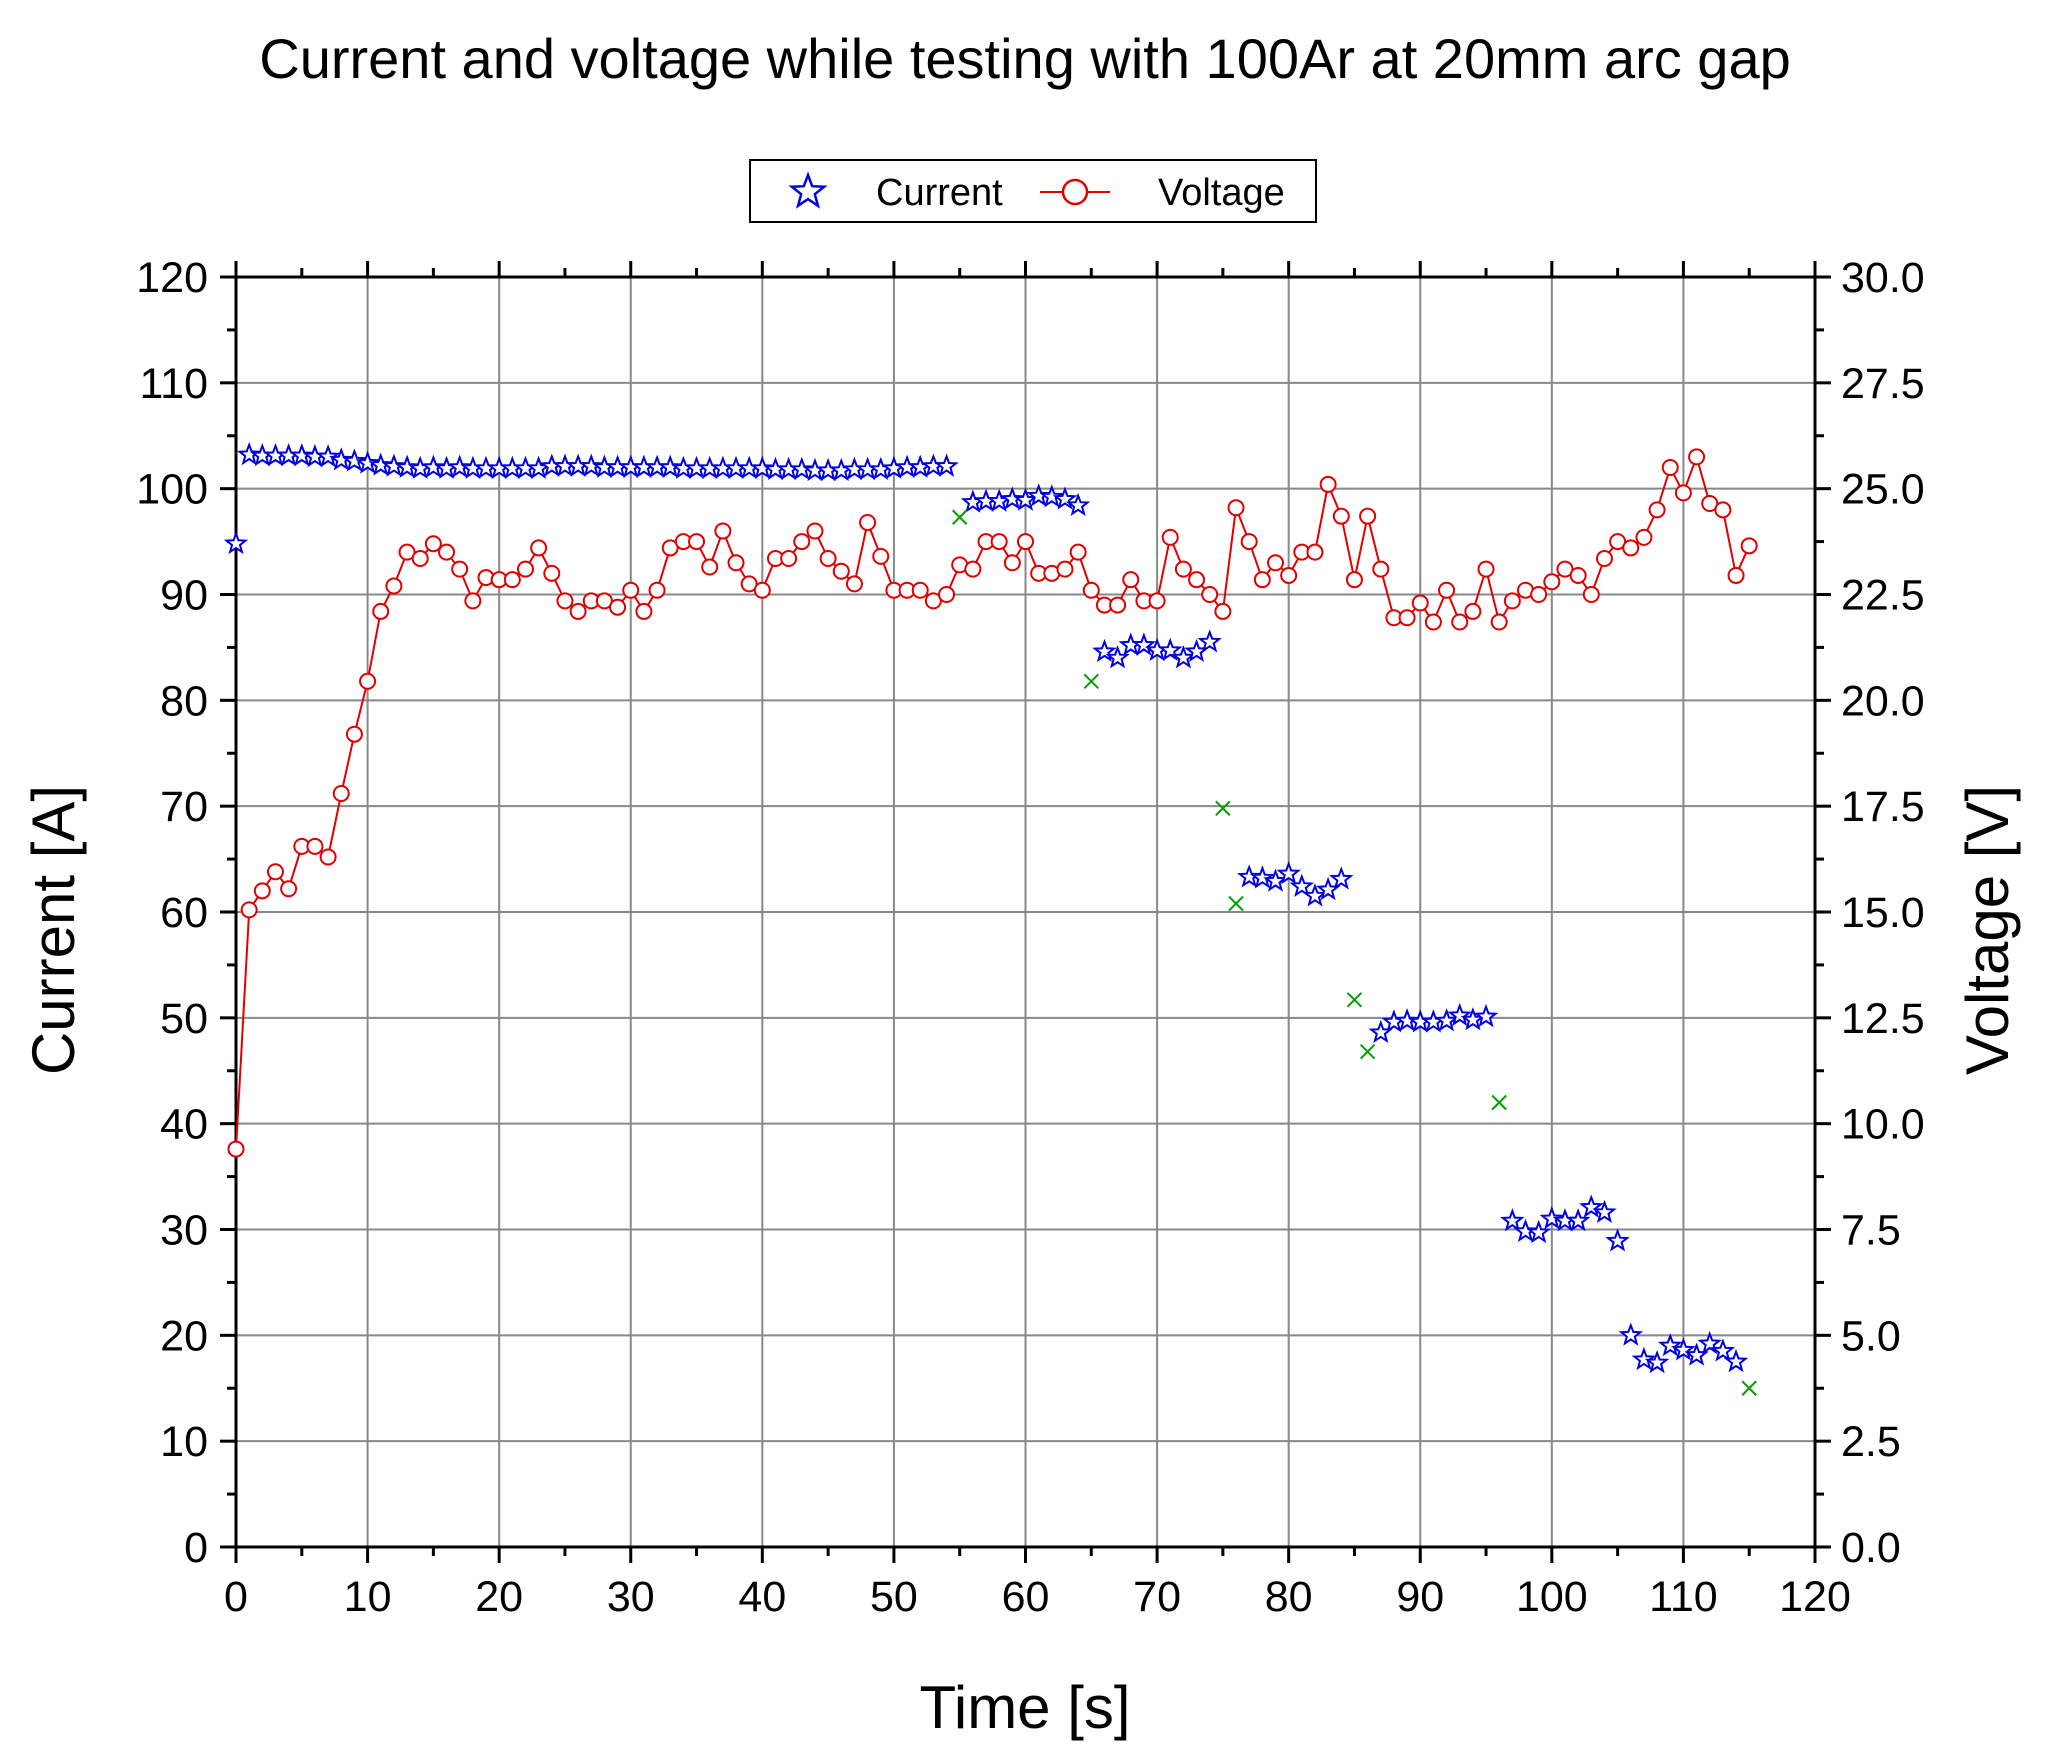 The height and width of the screenshot is (1749, 2050). Describe the element at coordinates (1883, 1125) in the screenshot. I see `y-right-tick-label: 10.0` at that location.